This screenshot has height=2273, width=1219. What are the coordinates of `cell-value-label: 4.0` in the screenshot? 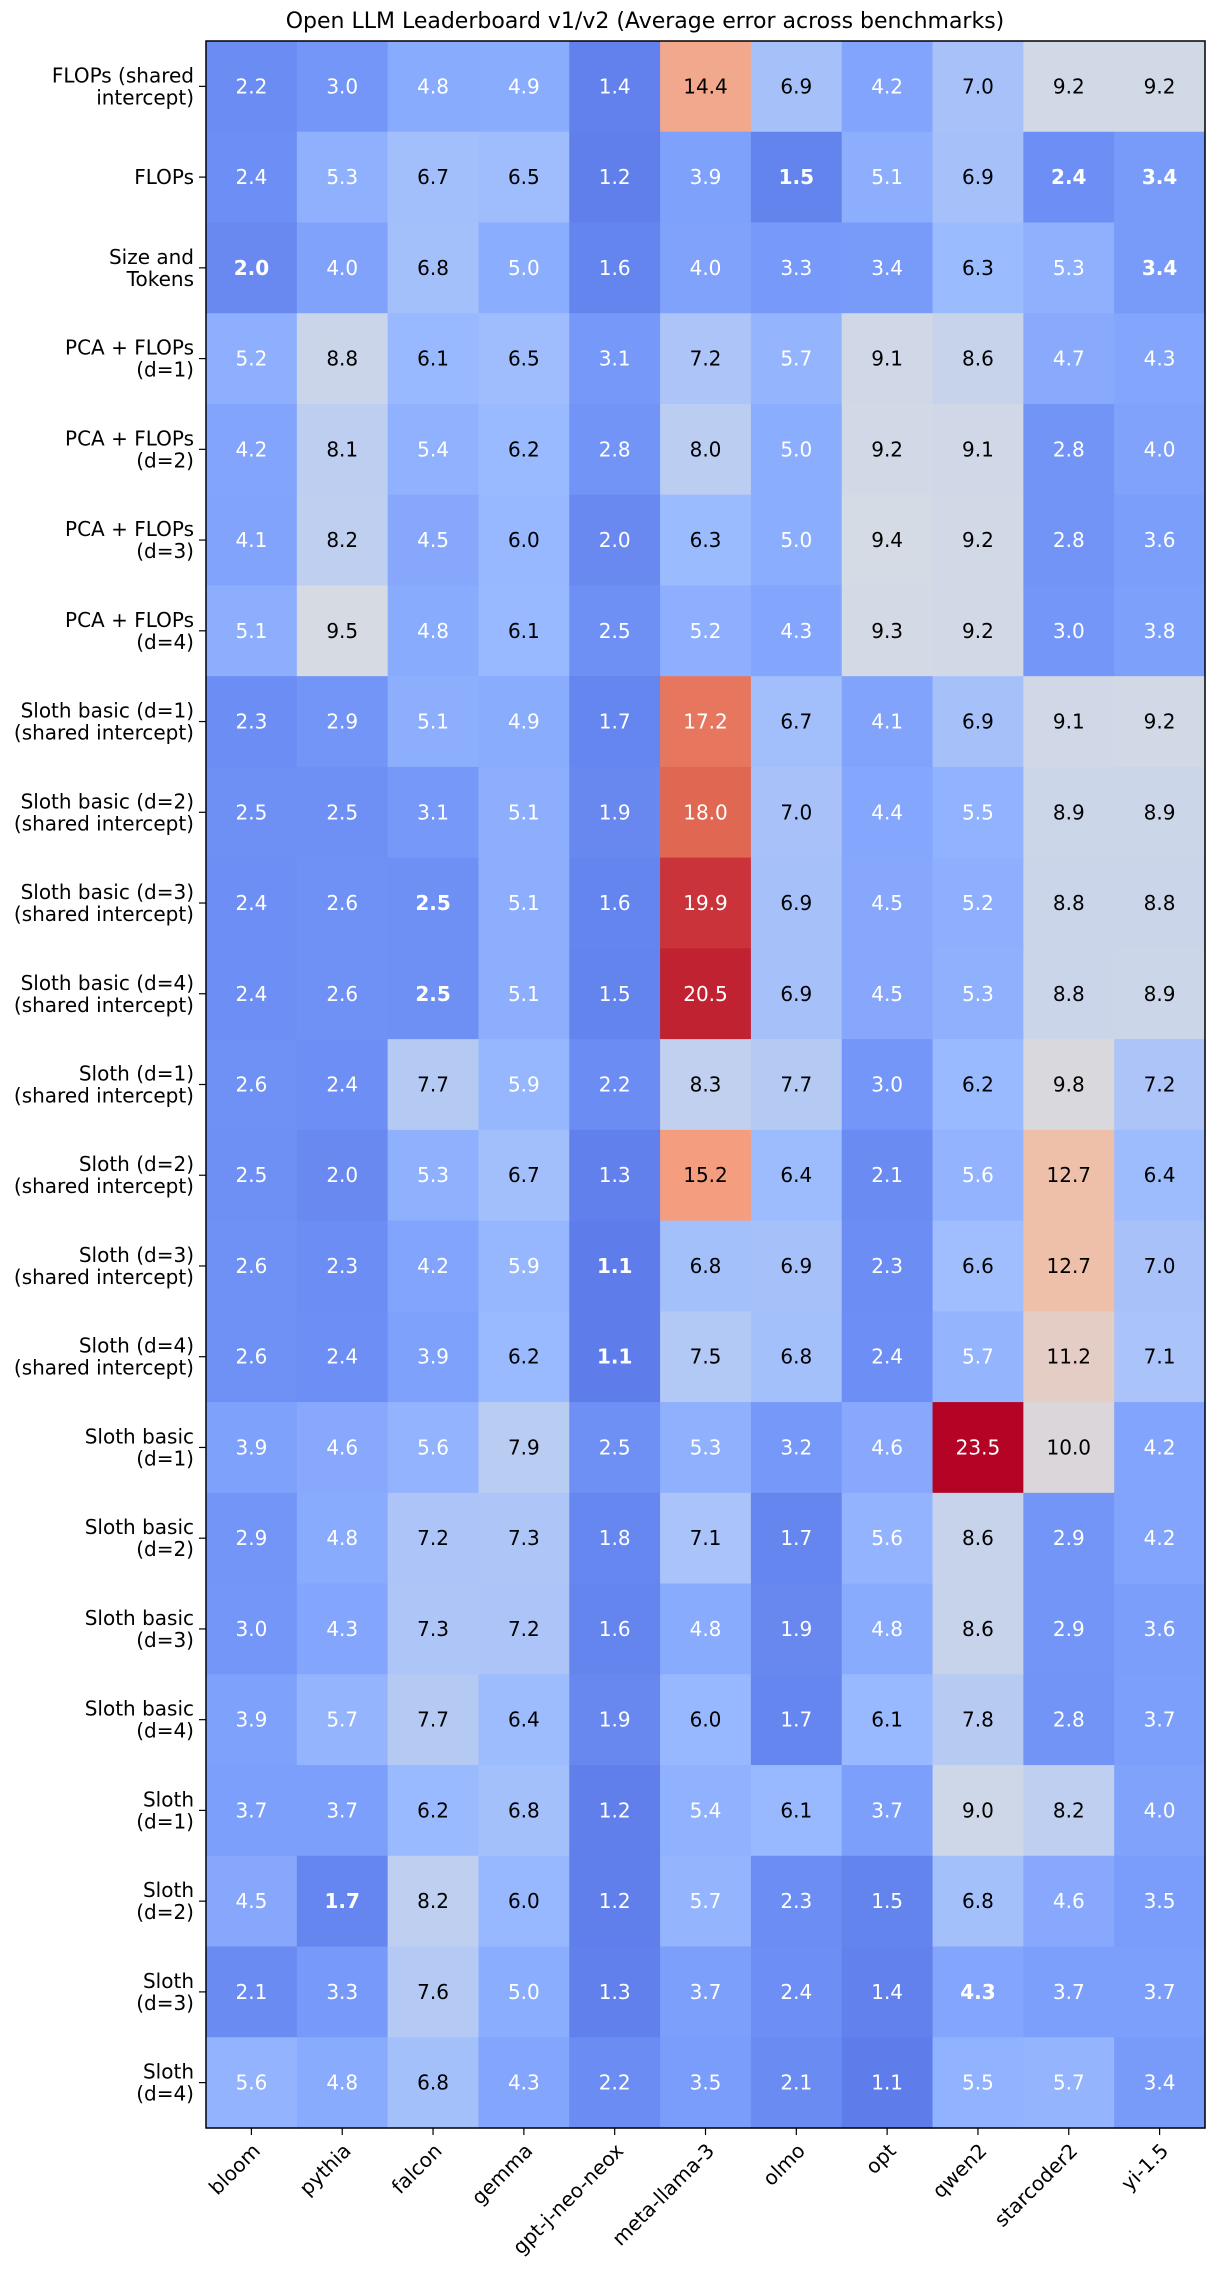 It's located at (342, 268).